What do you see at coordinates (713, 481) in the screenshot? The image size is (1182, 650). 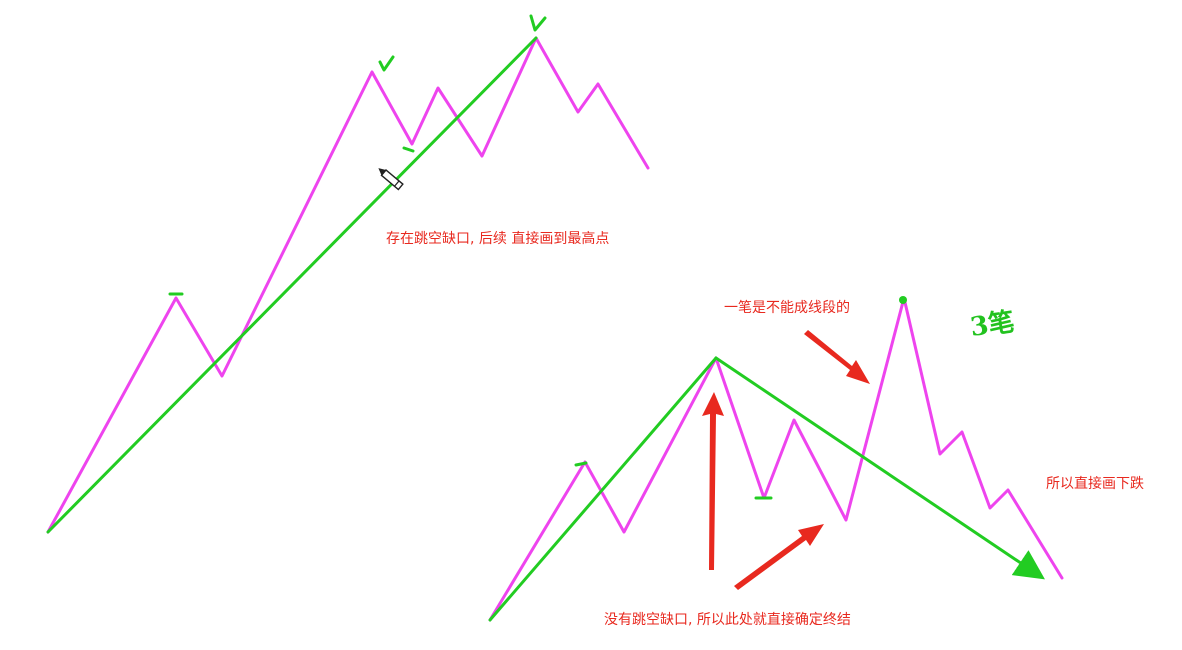 I see `red-arrow-up` at bounding box center [713, 481].